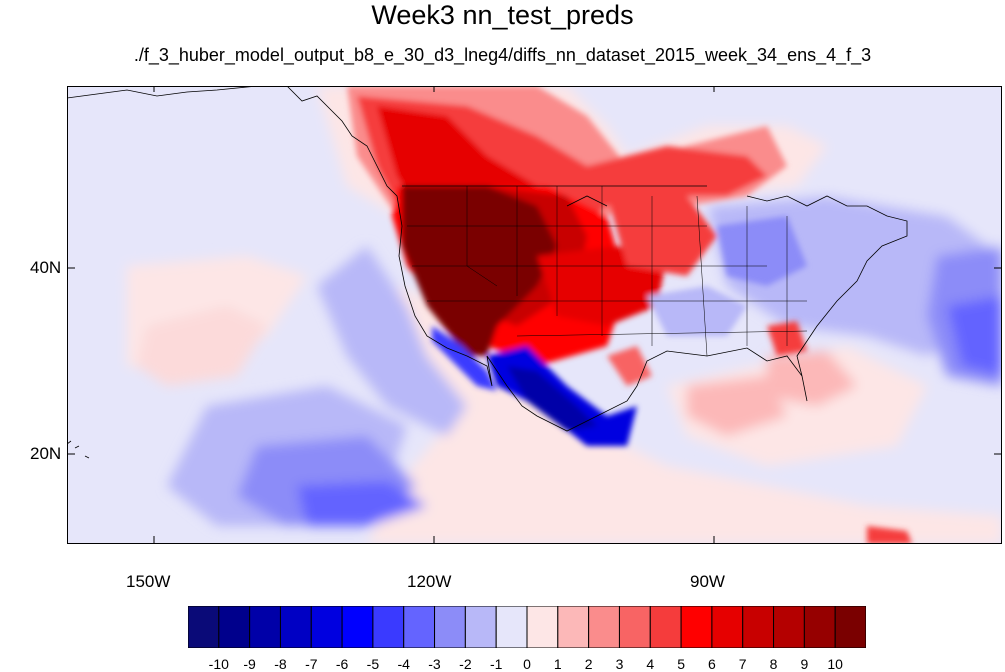 The height and width of the screenshot is (672, 1005). Describe the element at coordinates (527, 664) in the screenshot. I see `colorbar-label: 0` at that location.